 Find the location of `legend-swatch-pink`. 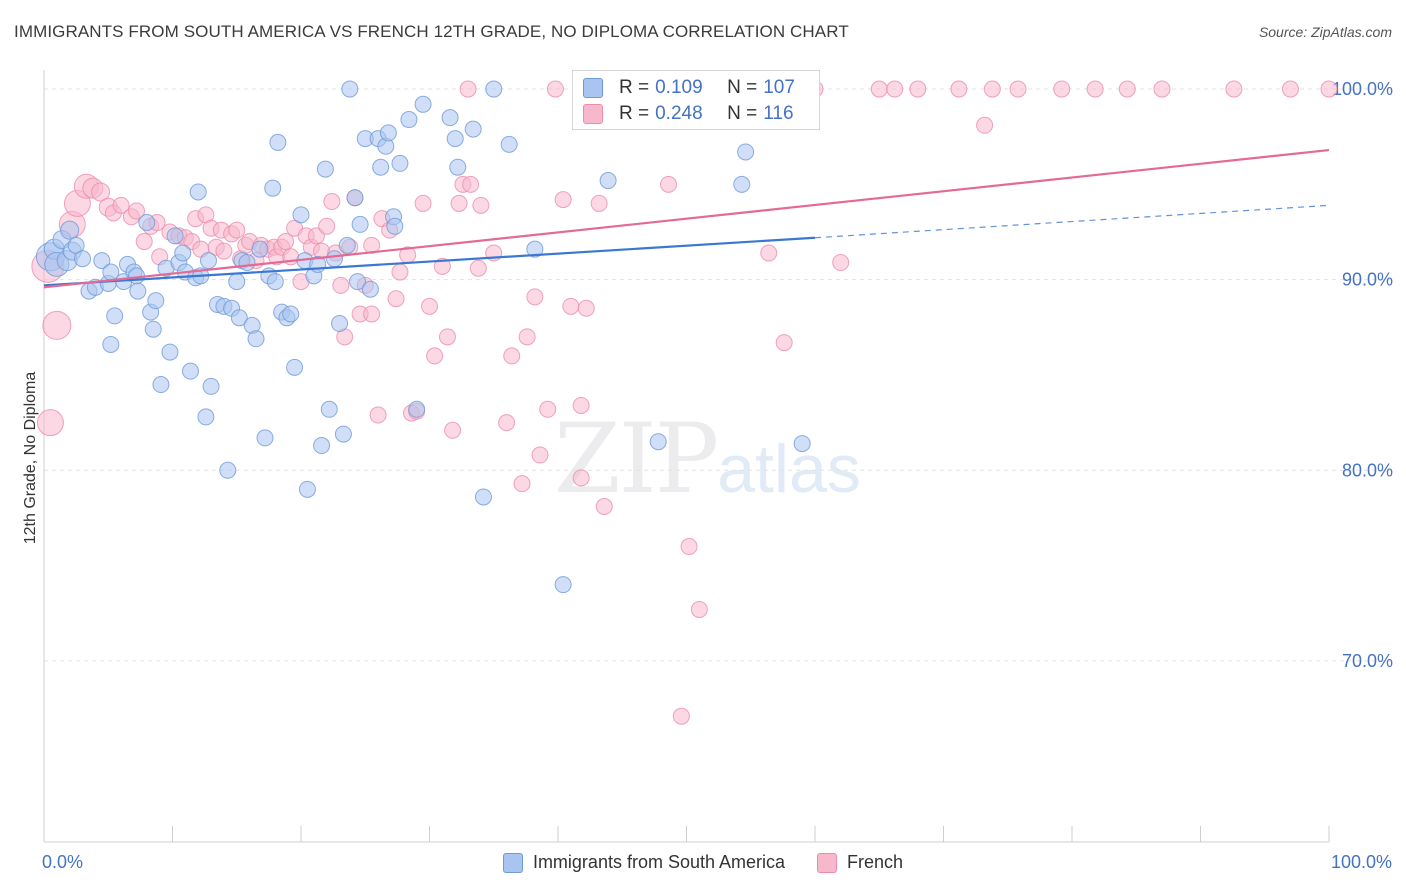

legend-swatch-pink is located at coordinates (827, 862).